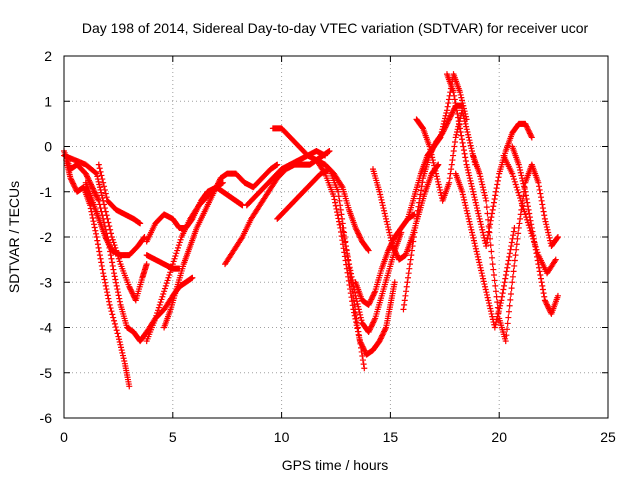 This screenshot has height=480, width=640. Describe the element at coordinates (48, 101) in the screenshot. I see `y-tick-label: 1` at that location.